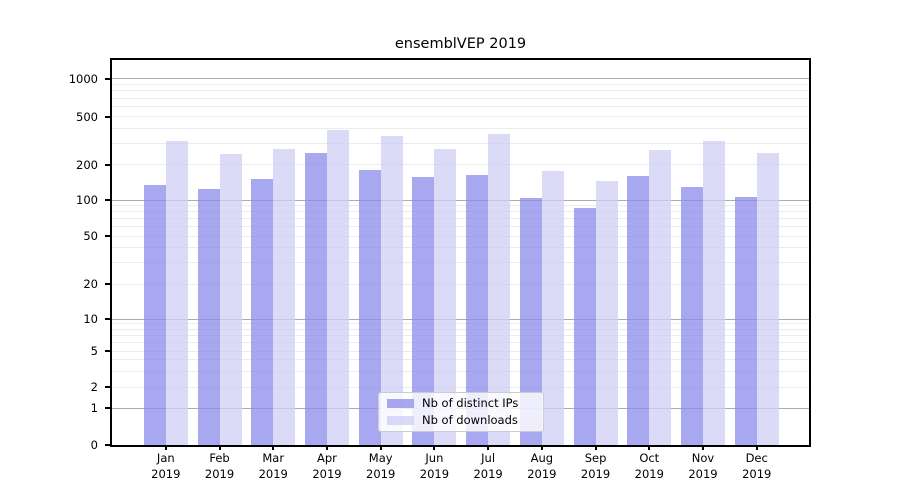 Image resolution: width=900 pixels, height=500 pixels. What do you see at coordinates (595, 466) in the screenshot?
I see `x-tick-label: Sep 2019` at bounding box center [595, 466].